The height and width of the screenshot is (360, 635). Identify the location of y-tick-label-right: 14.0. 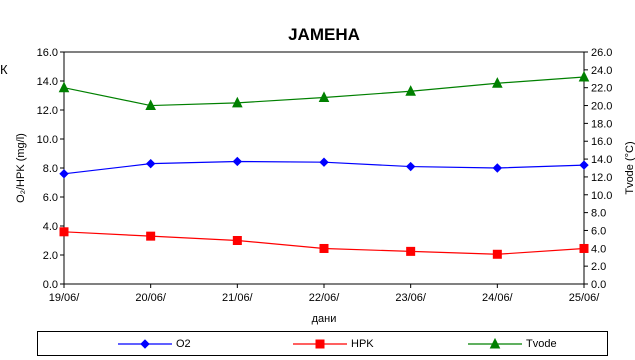
(601, 160).